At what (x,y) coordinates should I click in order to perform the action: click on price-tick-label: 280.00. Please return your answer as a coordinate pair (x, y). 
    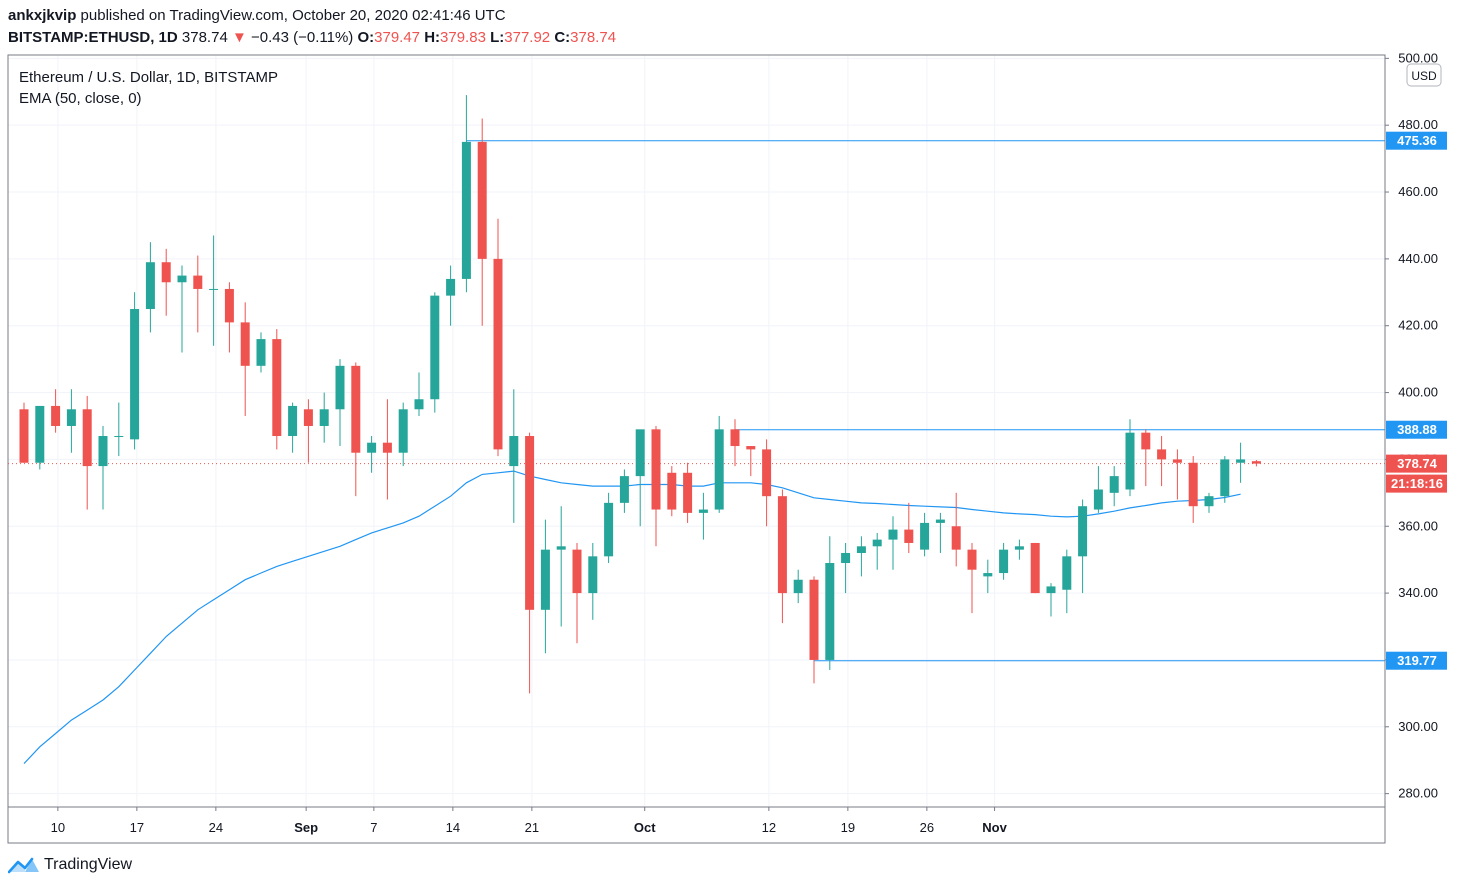
    Looking at the image, I should click on (1418, 793).